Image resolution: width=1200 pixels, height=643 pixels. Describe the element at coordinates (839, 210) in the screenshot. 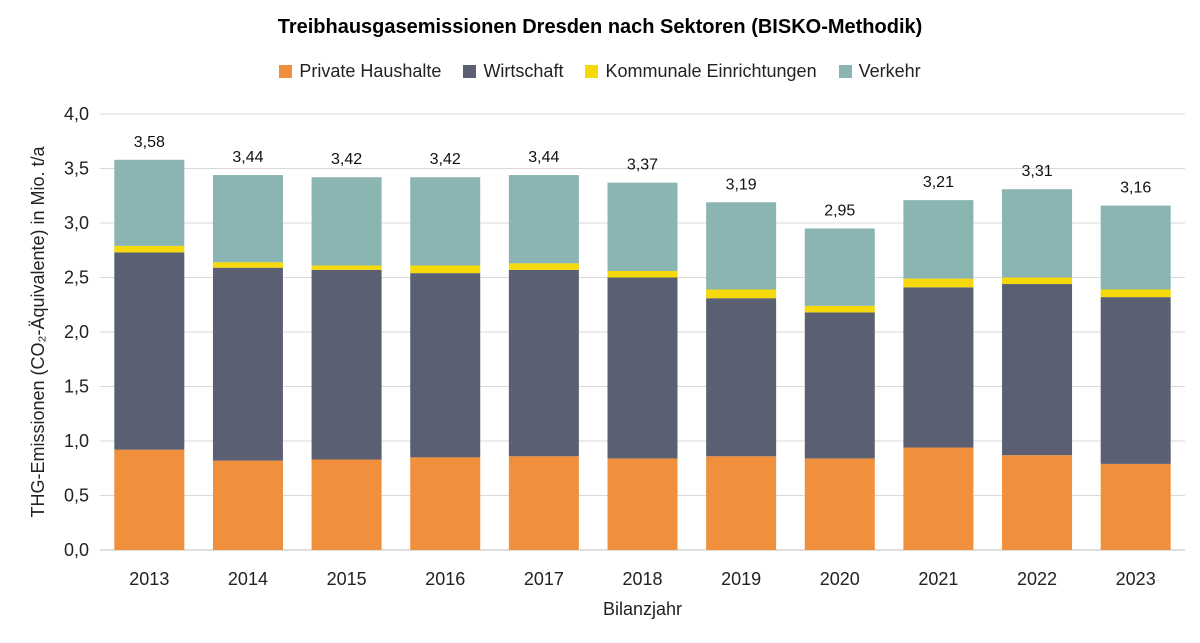

I see `data-label: 2,95` at that location.